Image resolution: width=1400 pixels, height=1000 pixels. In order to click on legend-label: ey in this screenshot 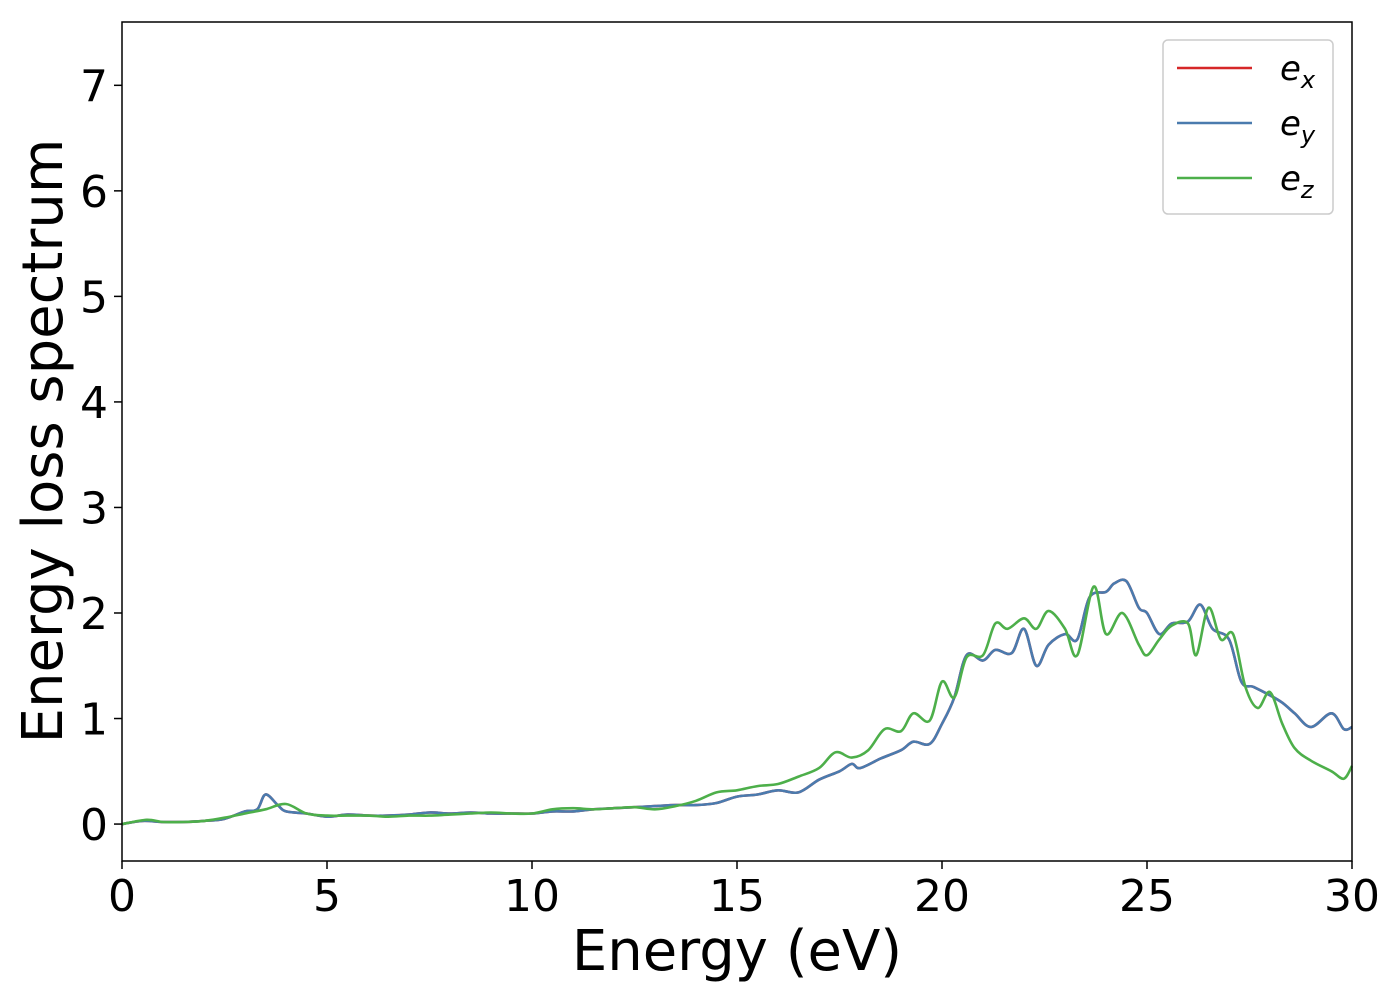, I will do `click(1298, 126)`.